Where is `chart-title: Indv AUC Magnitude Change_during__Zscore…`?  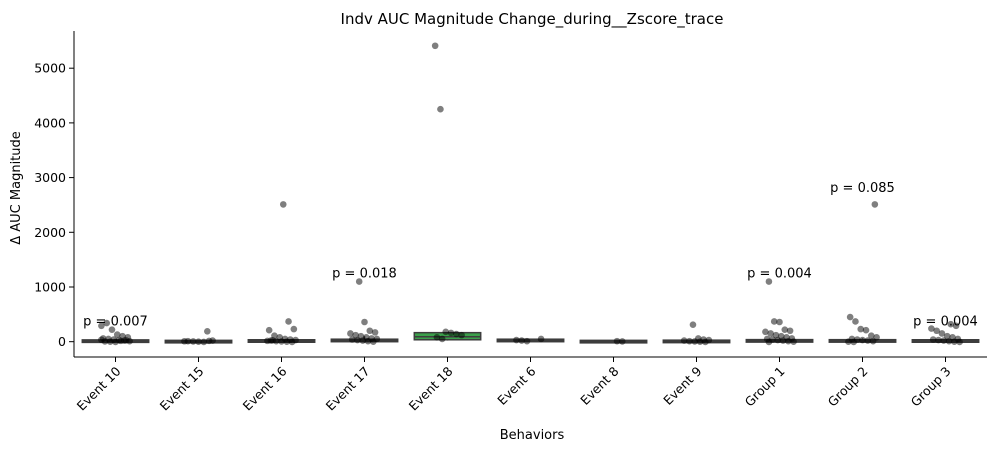
chart-title: Indv AUC Magnitude Change_during__Zscore… is located at coordinates (532, 19).